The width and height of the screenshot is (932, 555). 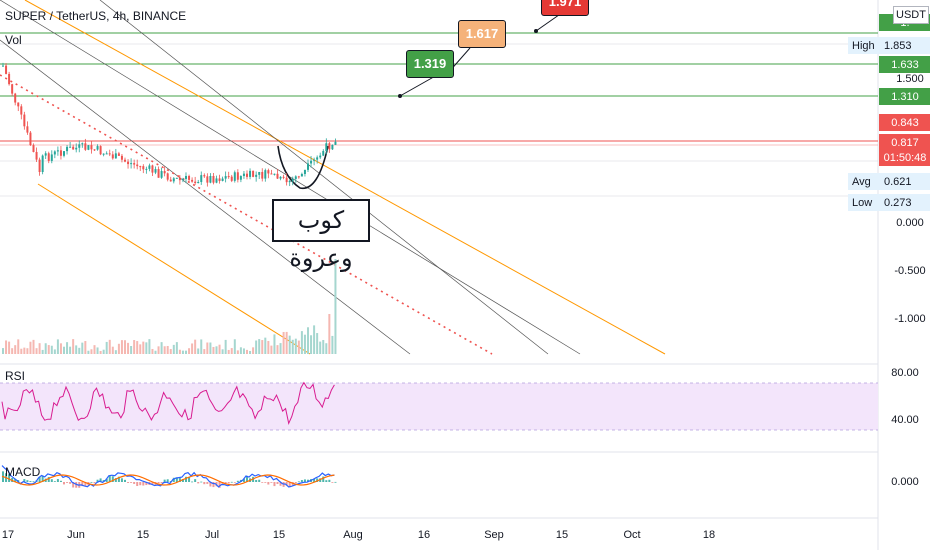 What do you see at coordinates (212, 535) in the screenshot?
I see `time-tick-label: Jul` at bounding box center [212, 535].